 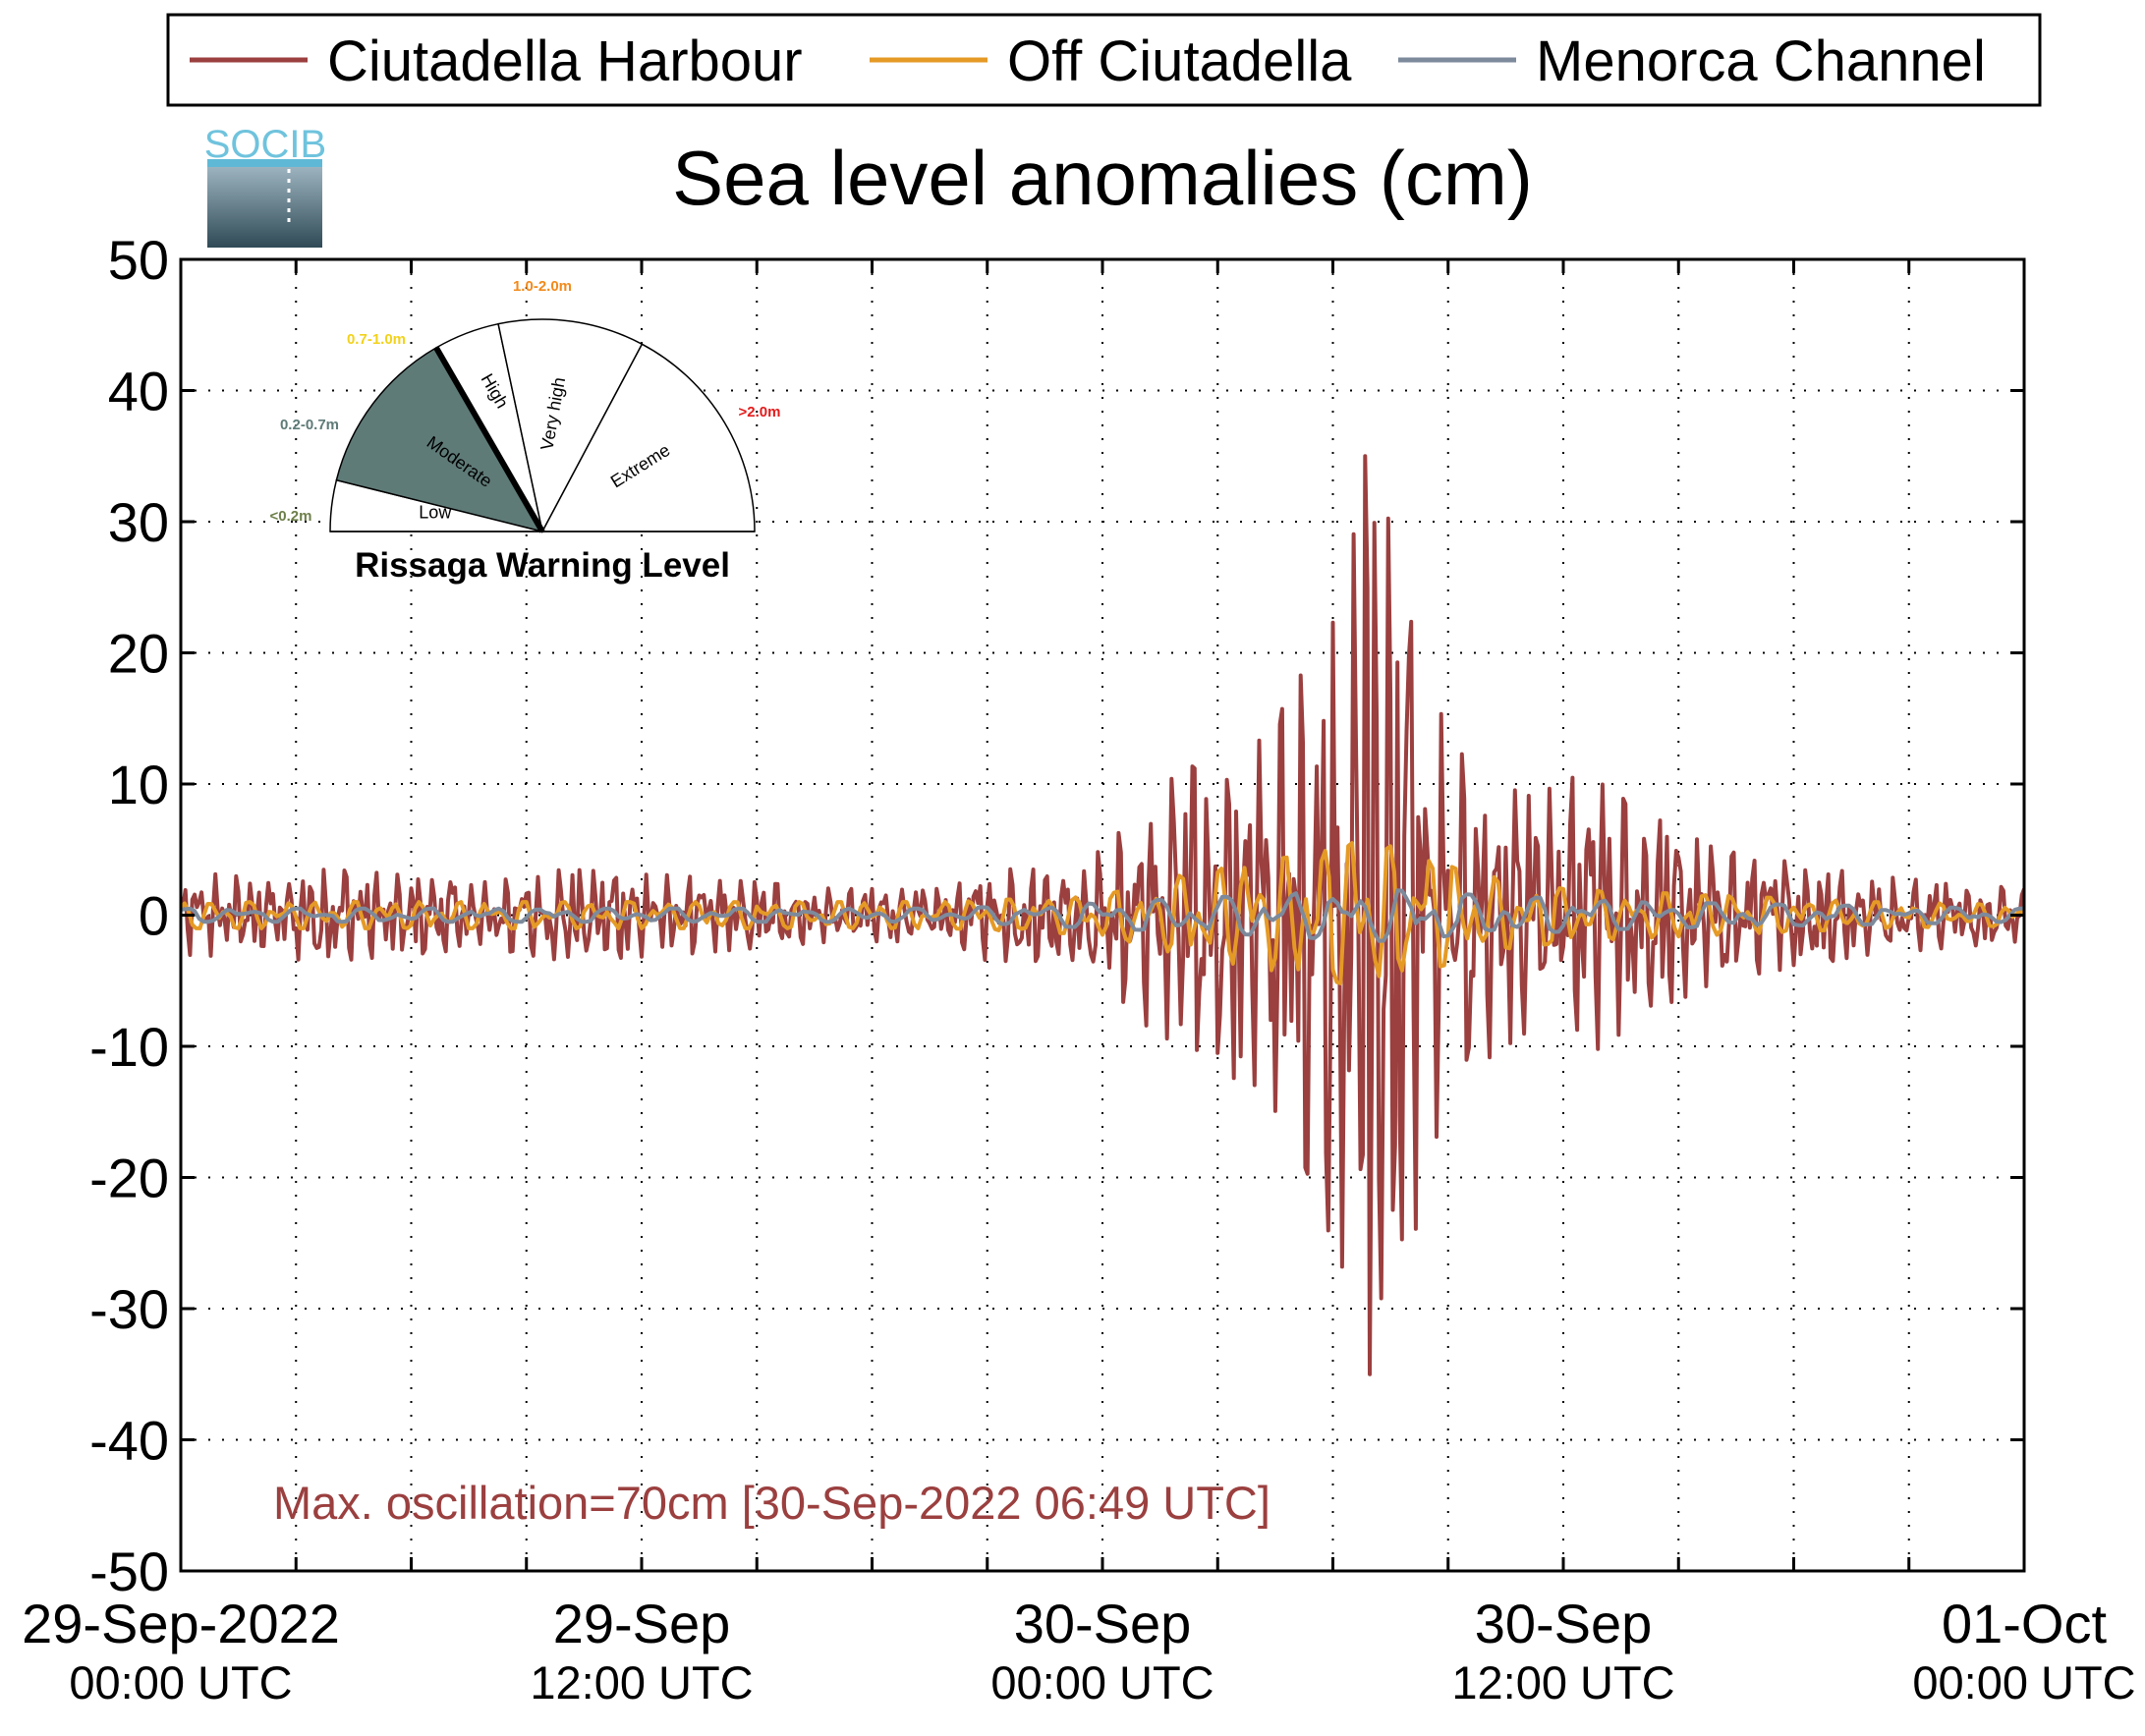 What do you see at coordinates (542, 286) in the screenshot?
I see `gauge-range-label: 1.0-2.0m` at bounding box center [542, 286].